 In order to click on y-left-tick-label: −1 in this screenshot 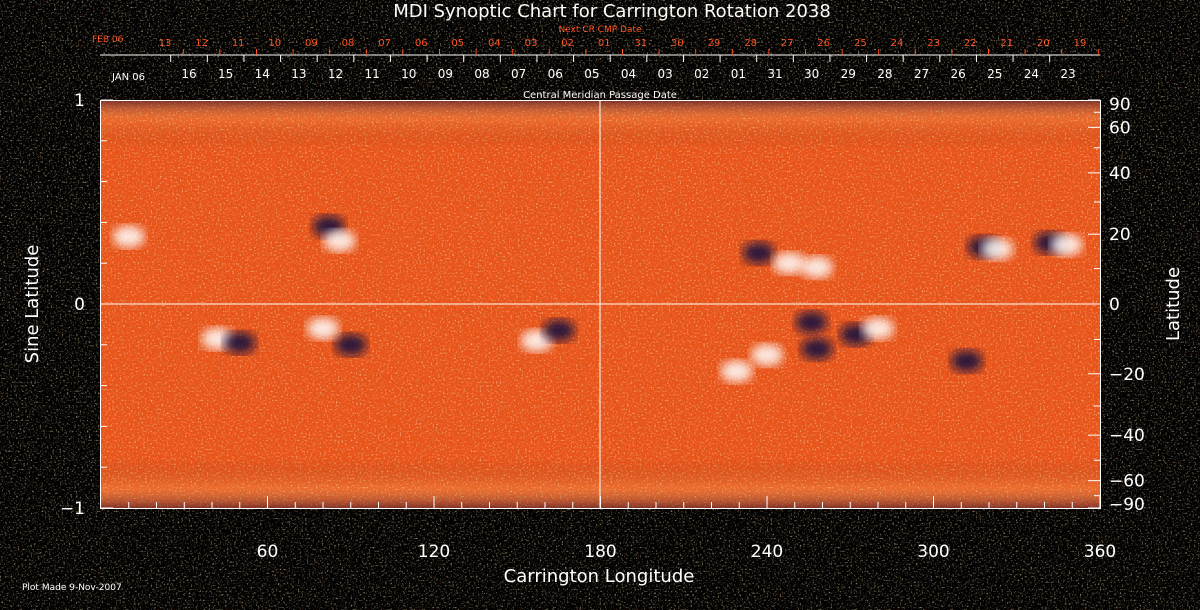, I will do `click(72, 509)`.